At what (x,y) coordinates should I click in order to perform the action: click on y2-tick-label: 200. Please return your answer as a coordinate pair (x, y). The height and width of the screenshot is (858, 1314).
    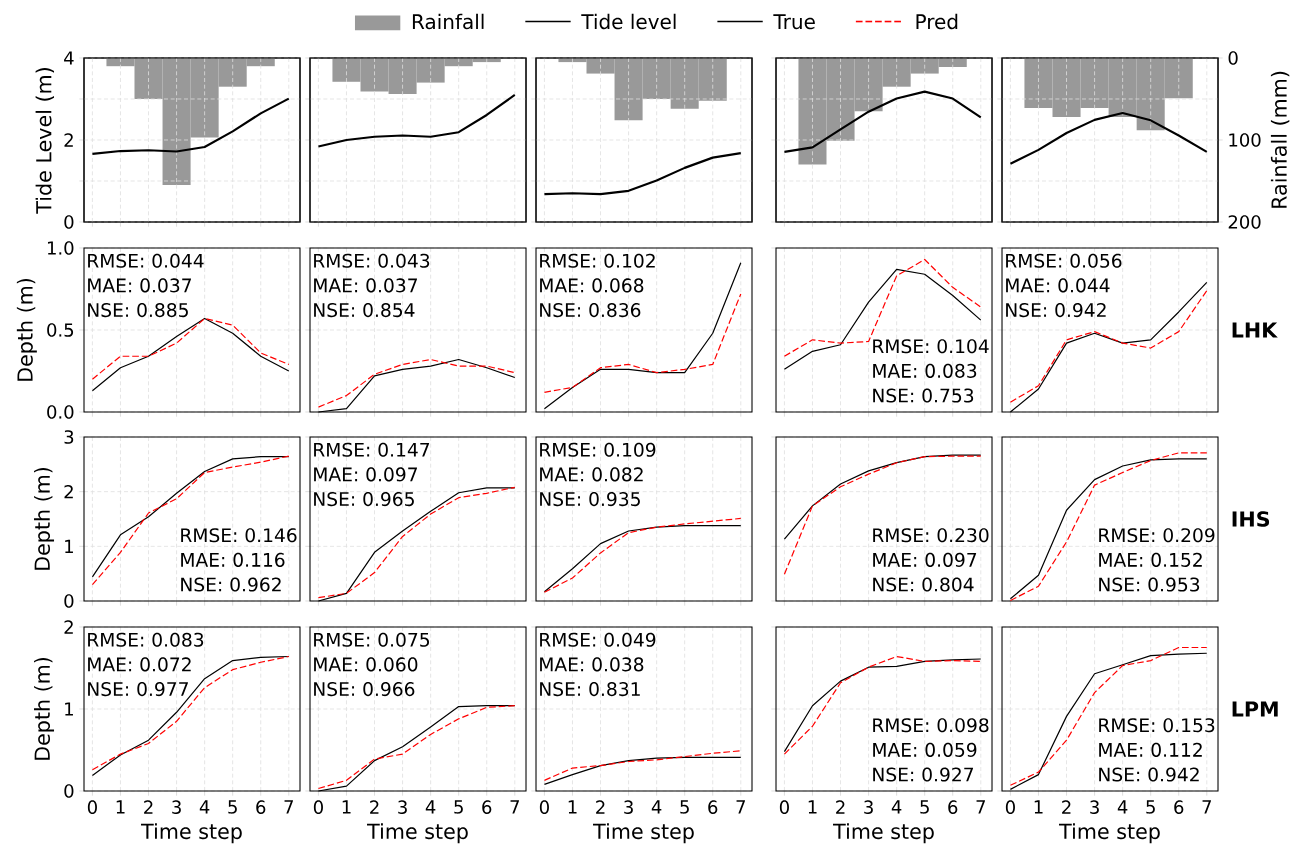
    Looking at the image, I should click on (1244, 222).